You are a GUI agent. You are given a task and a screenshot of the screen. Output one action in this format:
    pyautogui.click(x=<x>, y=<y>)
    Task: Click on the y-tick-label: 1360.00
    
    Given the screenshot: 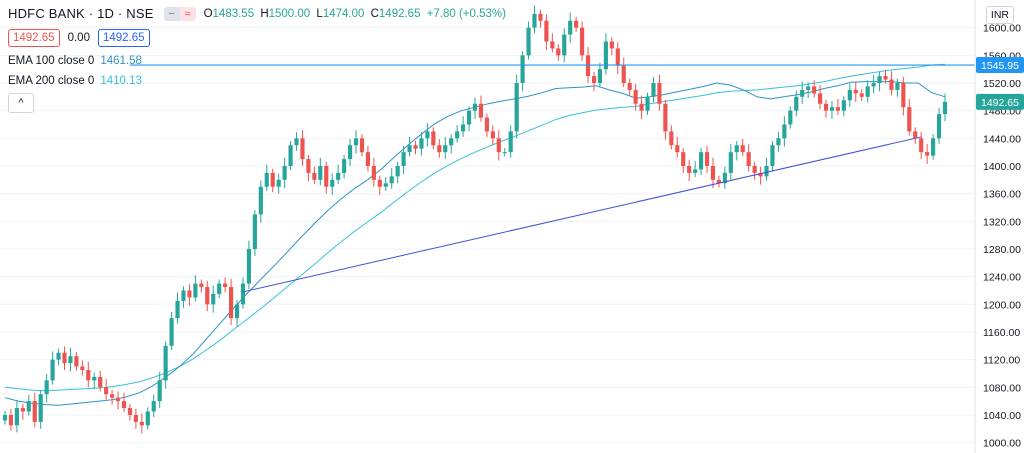 What is the action you would take?
    pyautogui.click(x=1002, y=195)
    